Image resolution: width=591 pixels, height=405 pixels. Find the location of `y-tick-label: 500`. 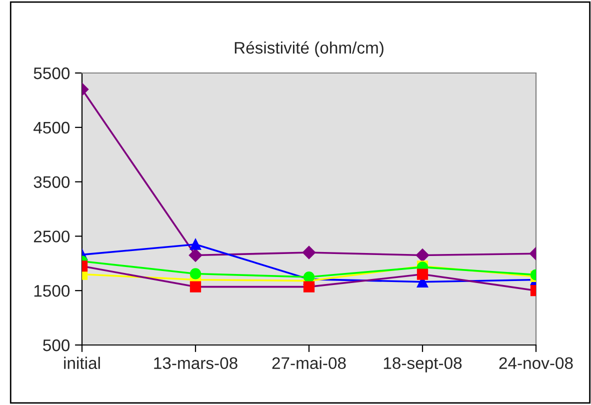

y-tick-label: 500 is located at coordinates (56, 345).